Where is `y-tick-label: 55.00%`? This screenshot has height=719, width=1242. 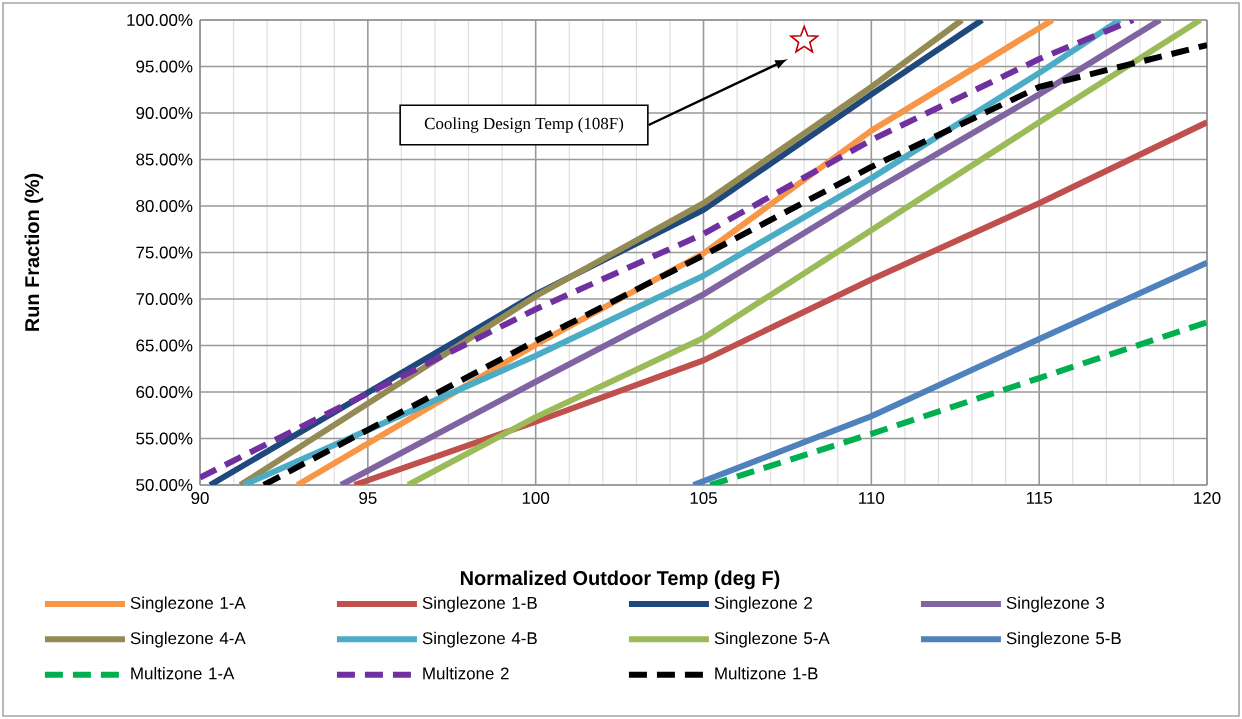
y-tick-label: 55.00% is located at coordinates (164, 438).